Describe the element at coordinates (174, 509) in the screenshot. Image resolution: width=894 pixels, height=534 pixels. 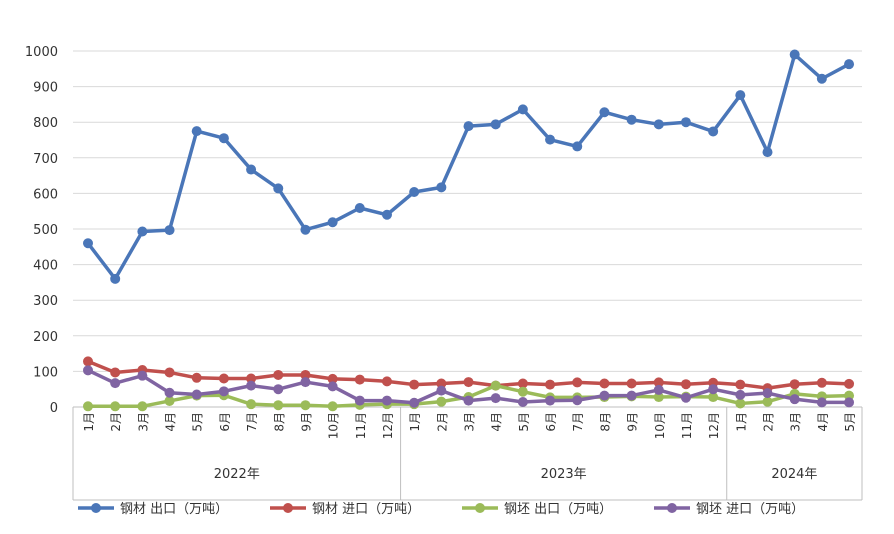
I see `legend-label: 钢材 出口（万吨）` at that location.